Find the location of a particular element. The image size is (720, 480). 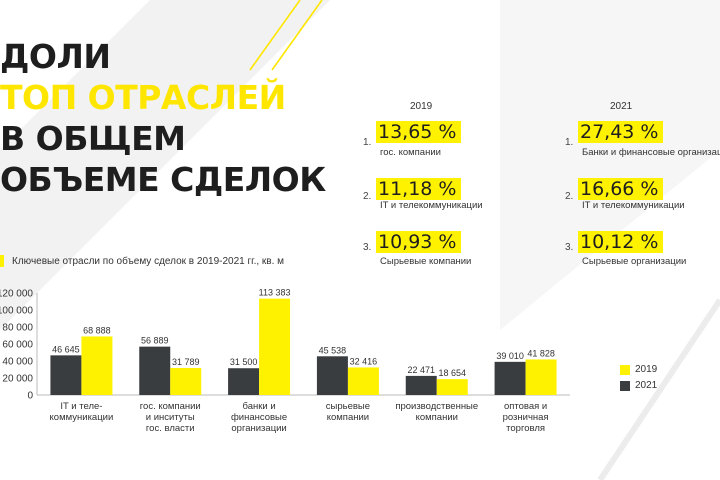

x-category-label: оптовая и розничная торговля is located at coordinates (526, 417).